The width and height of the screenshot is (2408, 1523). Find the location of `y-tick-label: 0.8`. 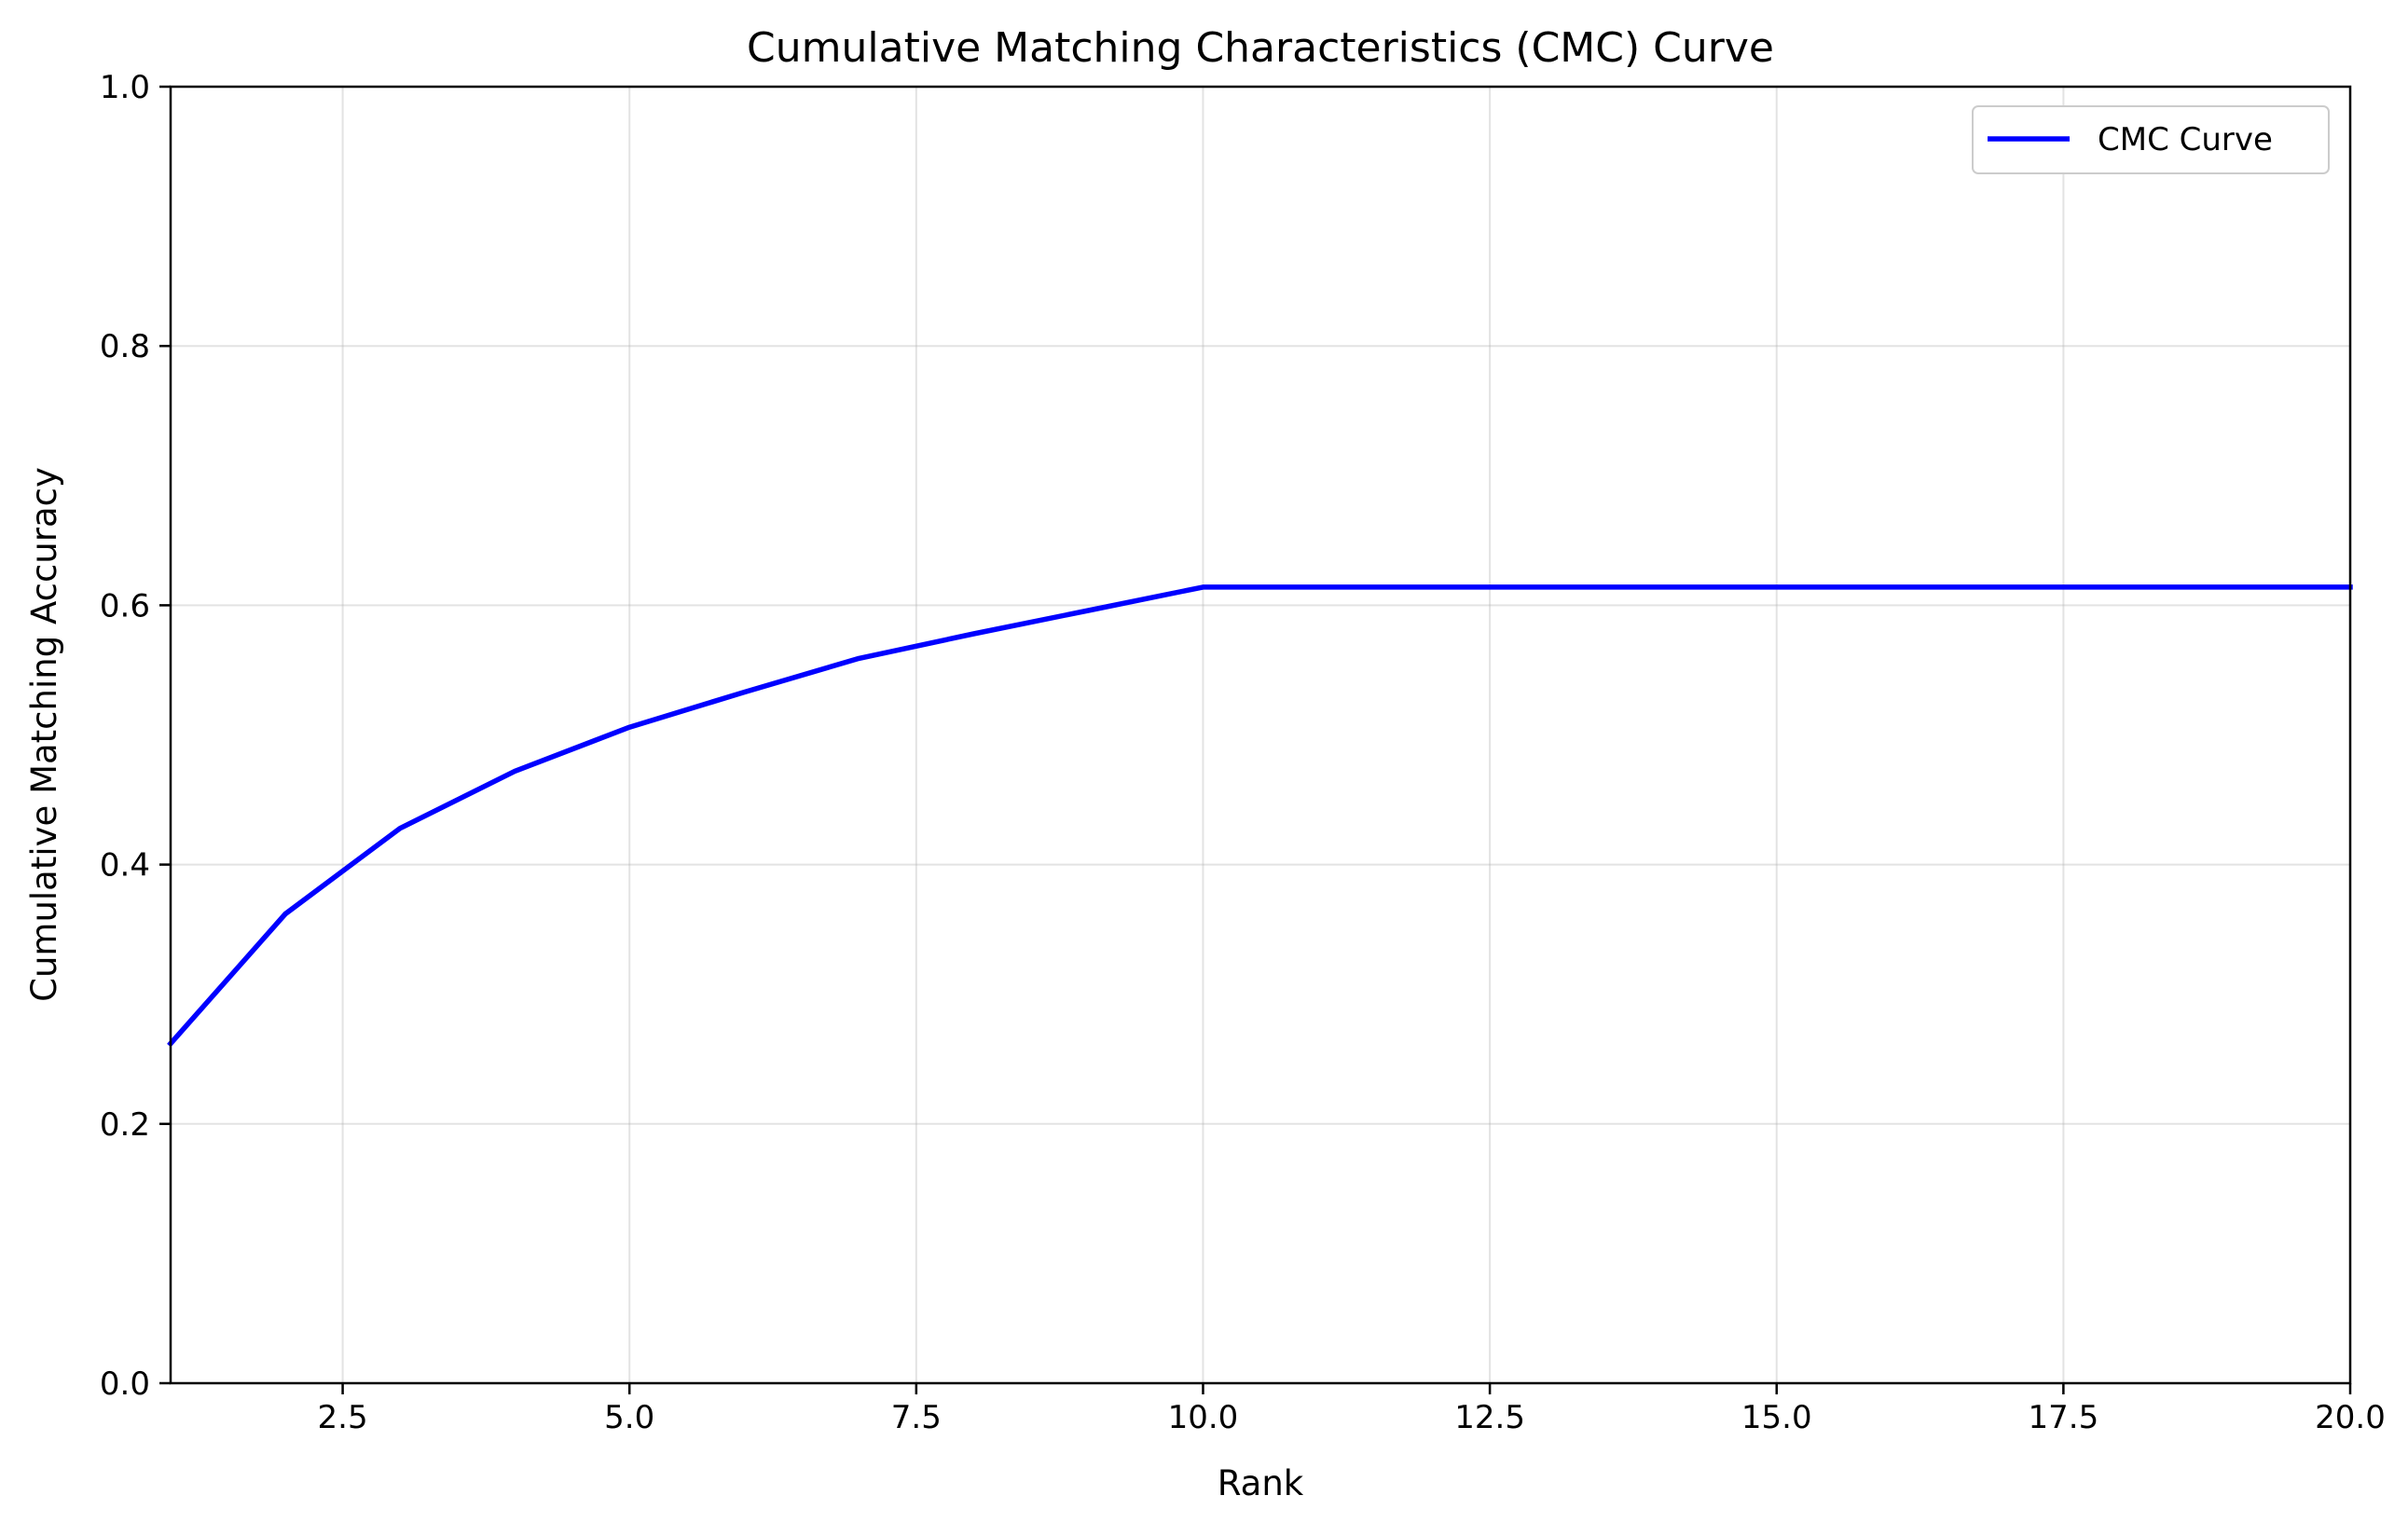

y-tick-label: 0.8 is located at coordinates (125, 346).